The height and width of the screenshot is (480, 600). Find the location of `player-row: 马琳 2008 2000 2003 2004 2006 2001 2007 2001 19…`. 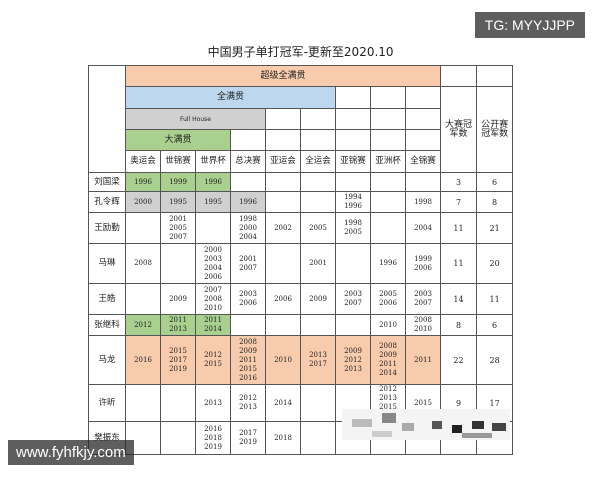

player-row: 马琳 2008 2000 2003 2004 2006 2001 2007 2001 19… is located at coordinates (301, 263).